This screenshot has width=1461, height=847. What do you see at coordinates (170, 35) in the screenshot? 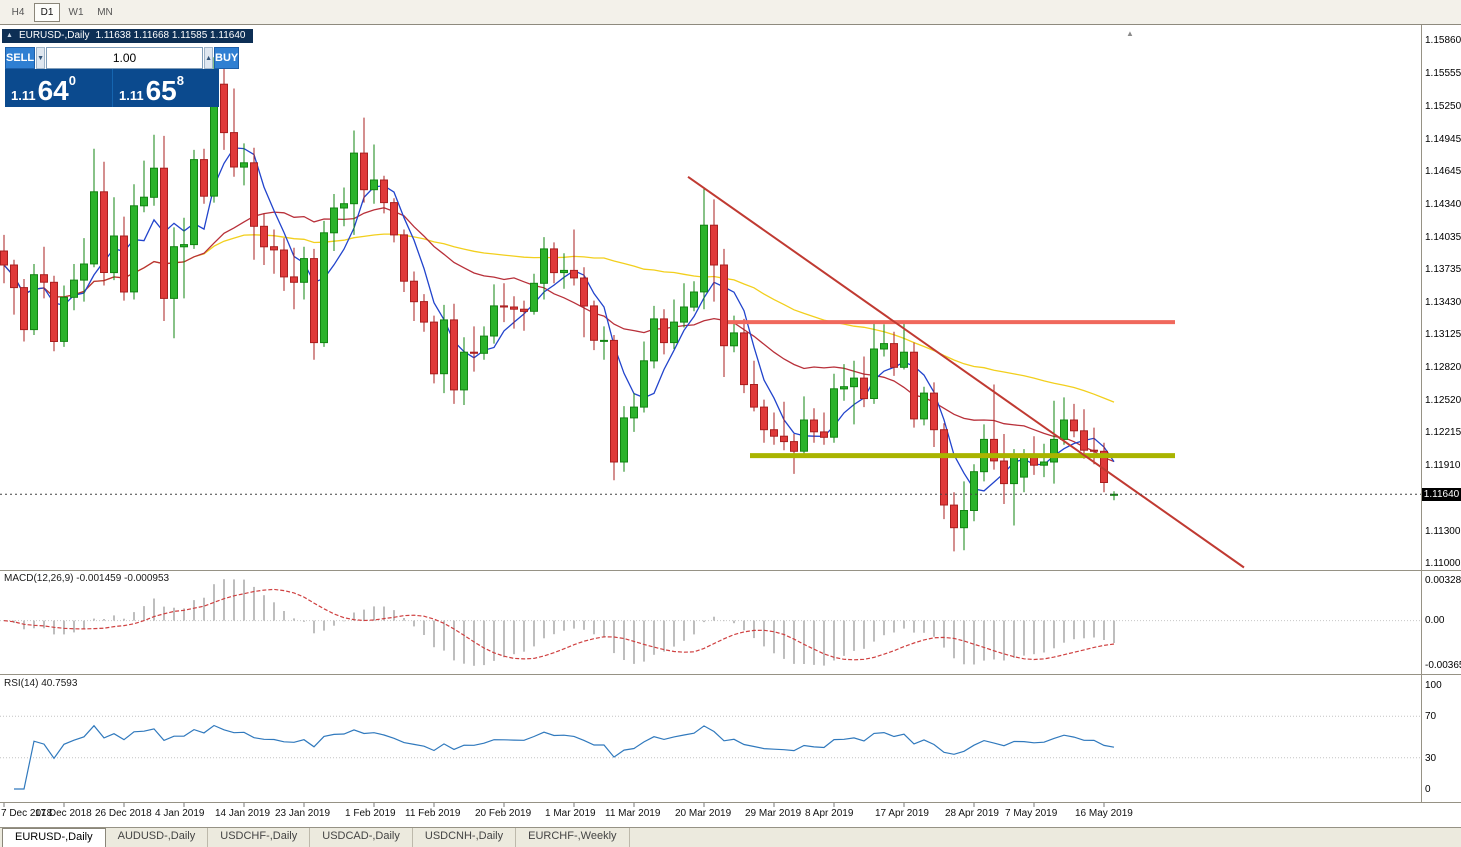
I see `chart-ohlc-values: 1.11638 1.11668 1.11585 1.11640` at bounding box center [170, 35].